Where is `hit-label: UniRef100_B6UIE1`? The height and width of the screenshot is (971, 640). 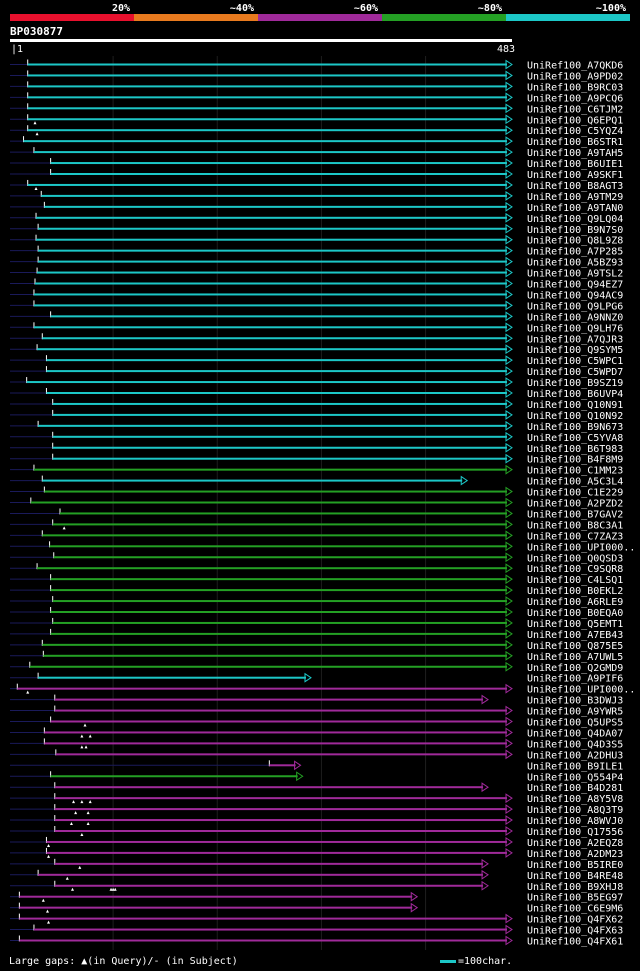 hit-label: UniRef100_B6UIE1 is located at coordinates (575, 164).